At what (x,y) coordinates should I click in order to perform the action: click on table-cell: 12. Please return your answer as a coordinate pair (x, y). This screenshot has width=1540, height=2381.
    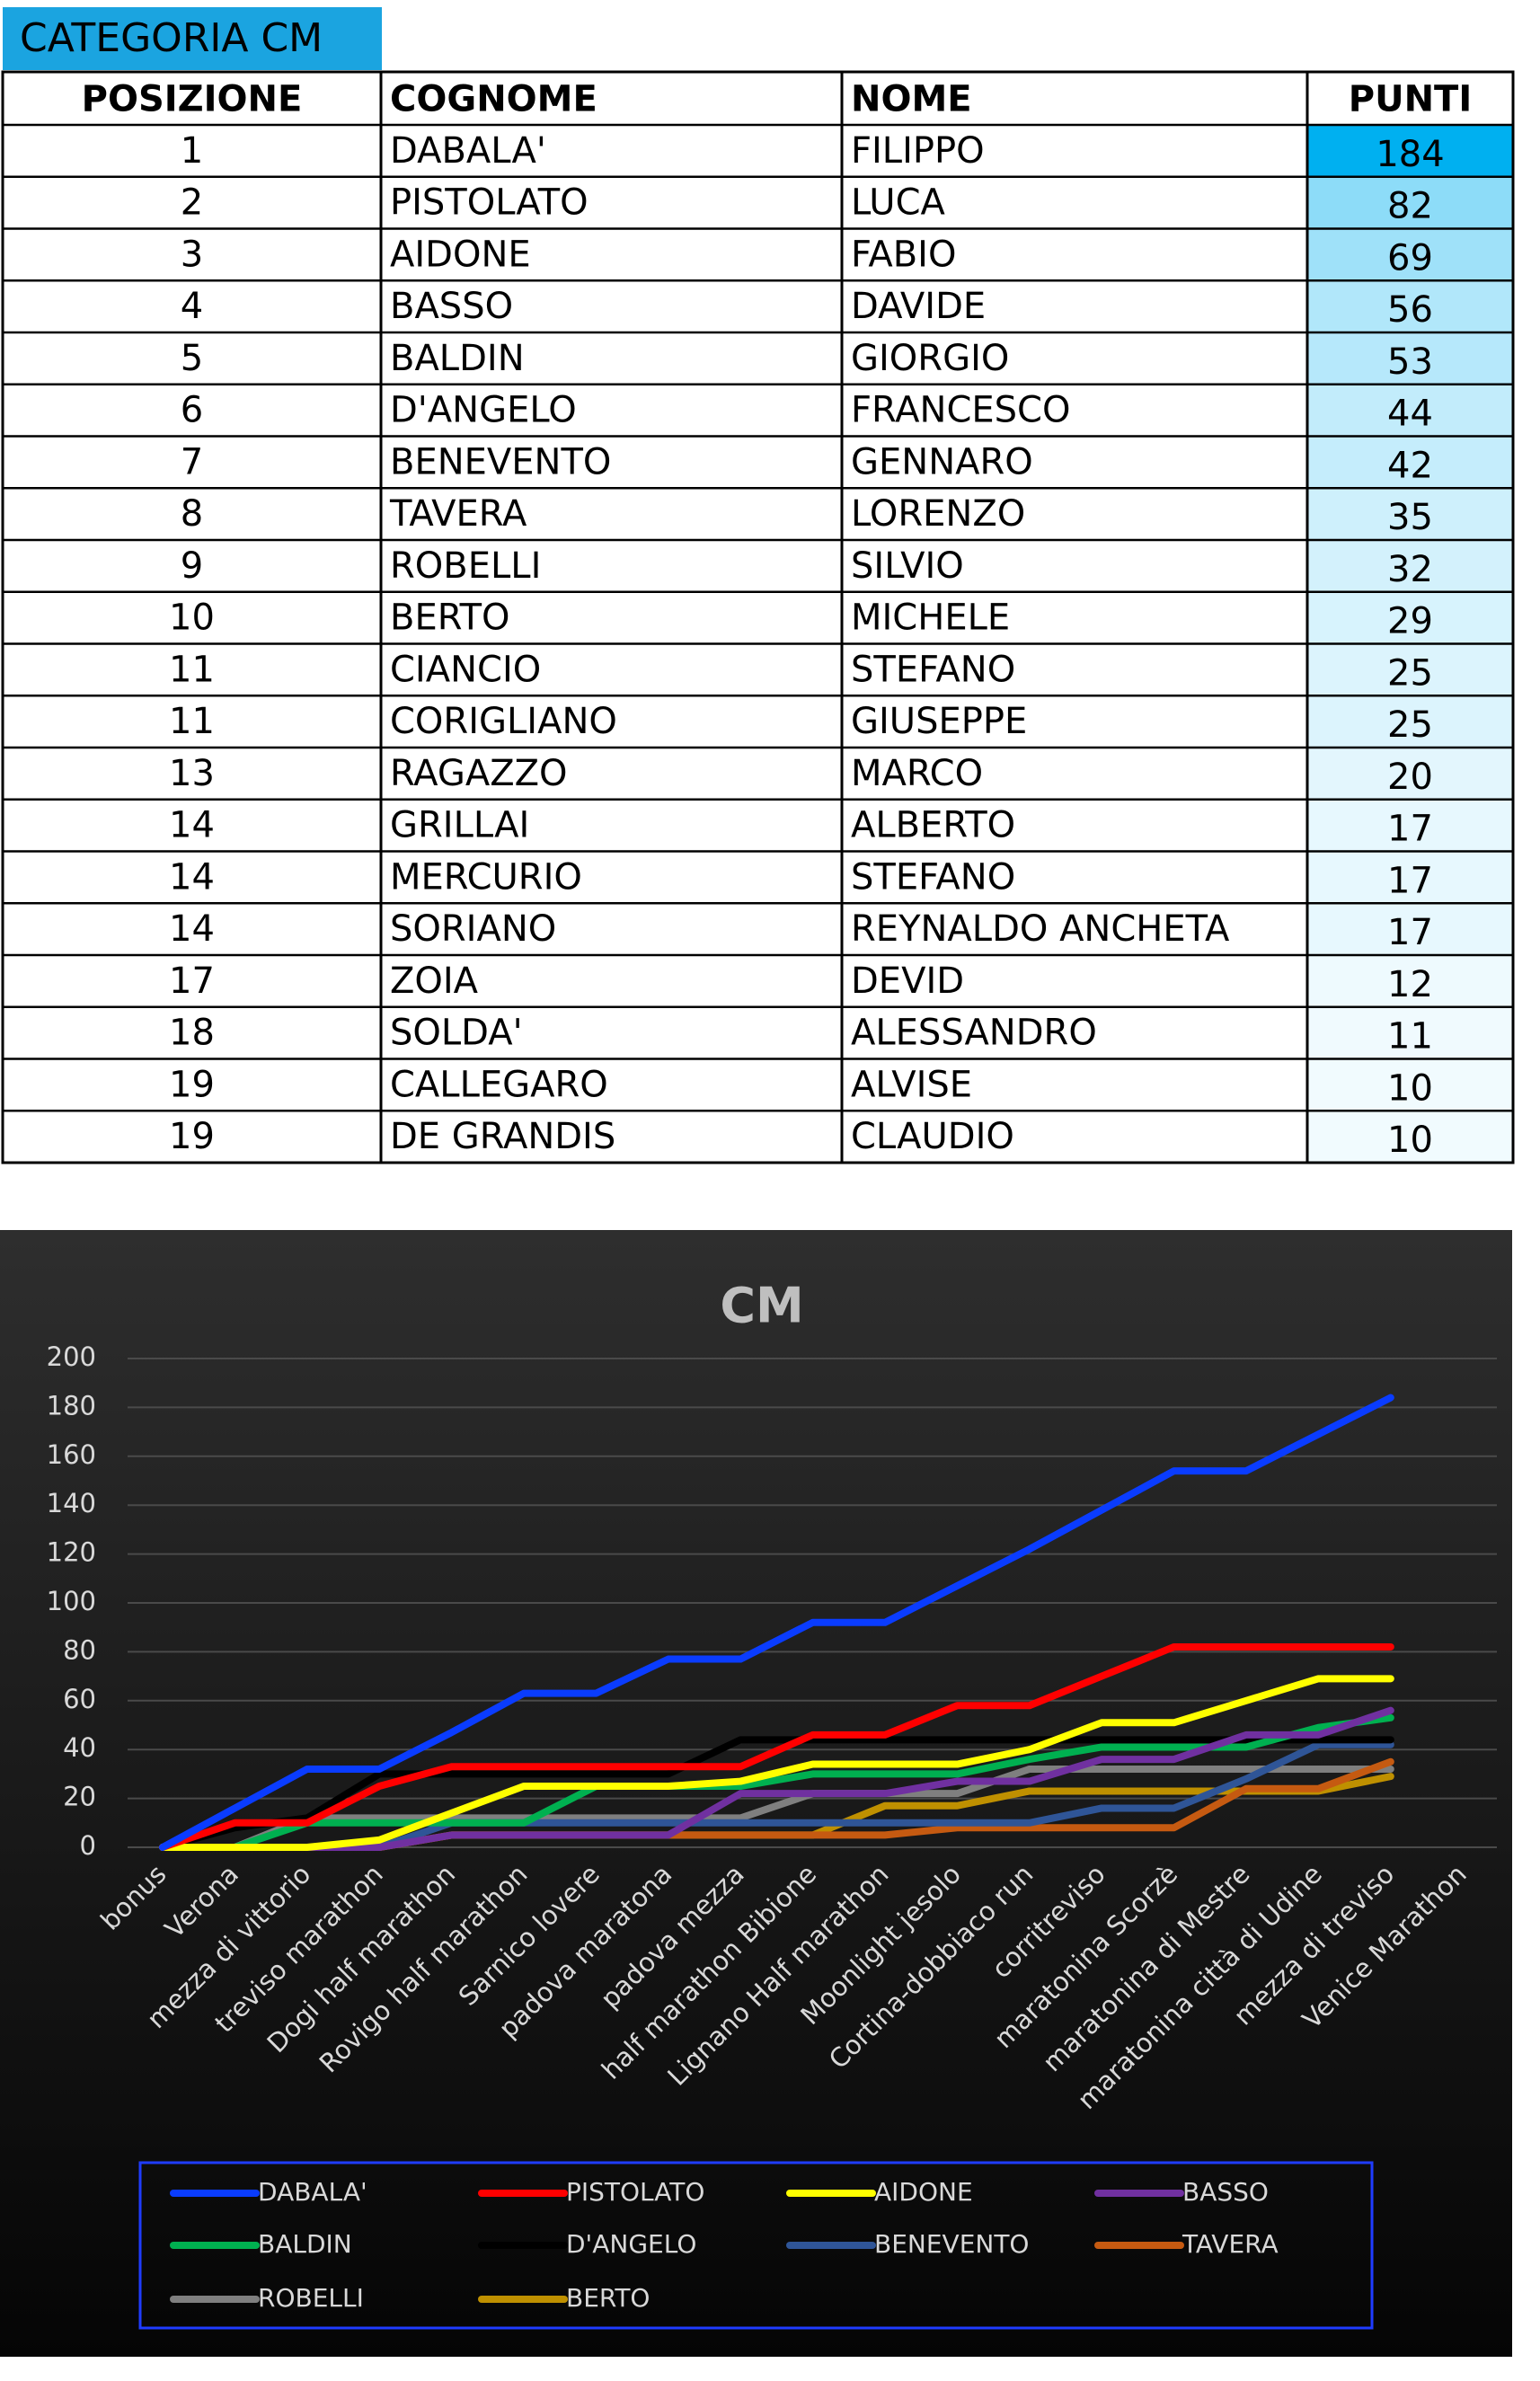
    Looking at the image, I should click on (1410, 984).